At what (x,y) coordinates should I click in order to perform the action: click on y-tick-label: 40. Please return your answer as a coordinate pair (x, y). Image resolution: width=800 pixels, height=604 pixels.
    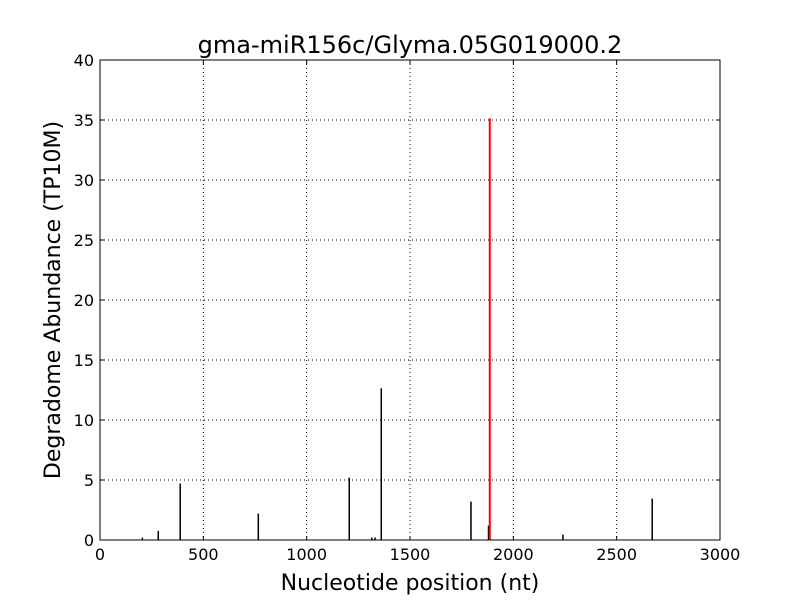
    Looking at the image, I should click on (84, 60).